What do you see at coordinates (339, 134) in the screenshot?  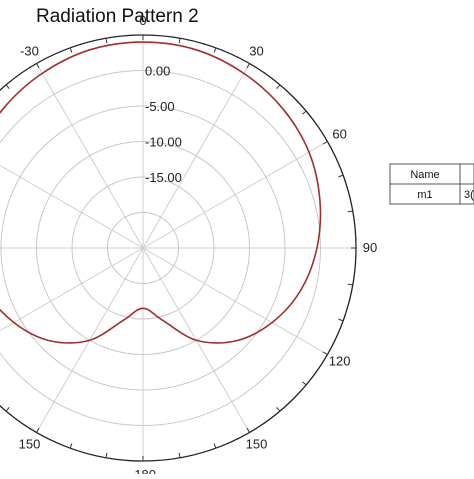 I see `angle-label: 60` at bounding box center [339, 134].